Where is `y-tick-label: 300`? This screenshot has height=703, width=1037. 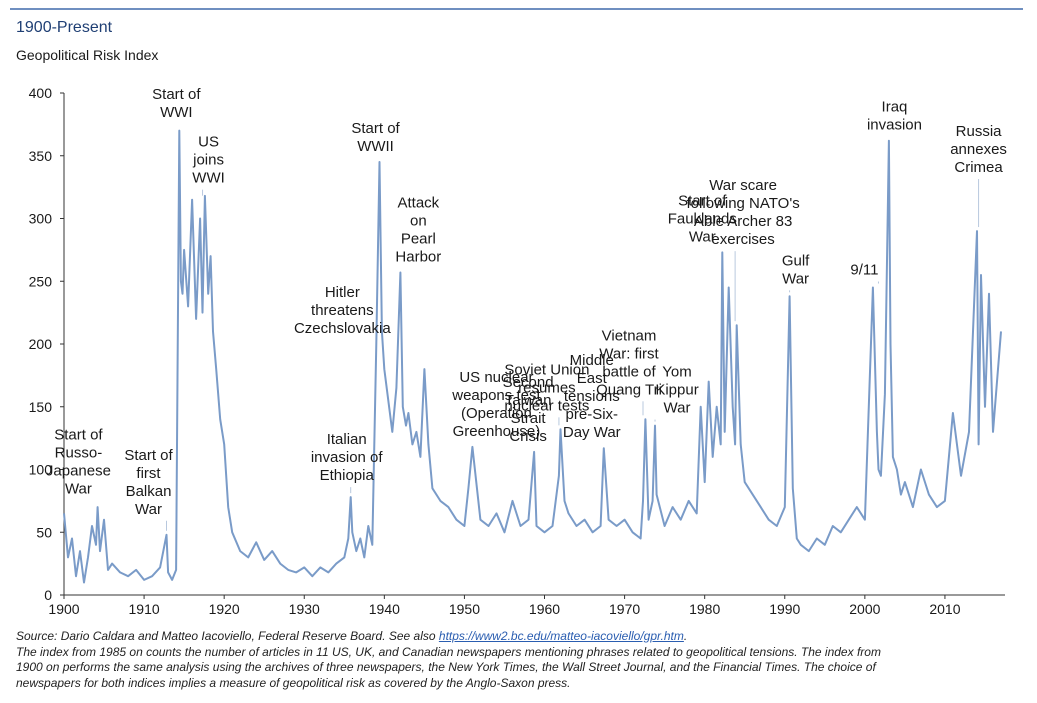 y-tick-label: 300 is located at coordinates (41, 219).